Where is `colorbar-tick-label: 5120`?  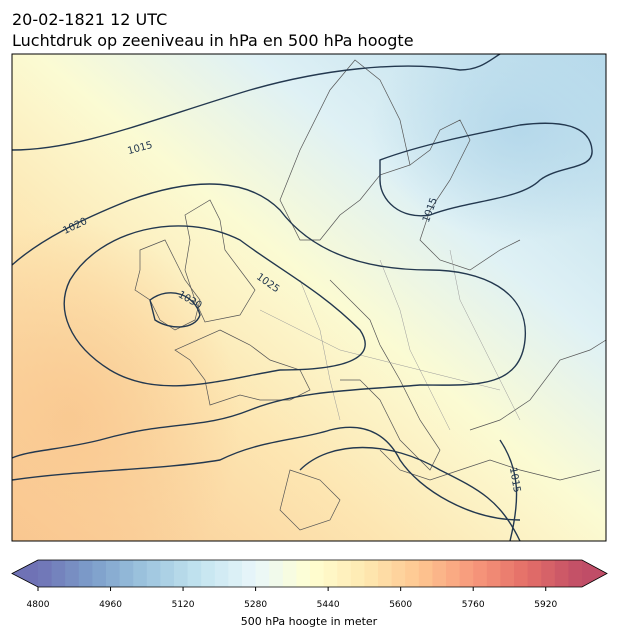 colorbar-tick-label: 5120 is located at coordinates (183, 605).